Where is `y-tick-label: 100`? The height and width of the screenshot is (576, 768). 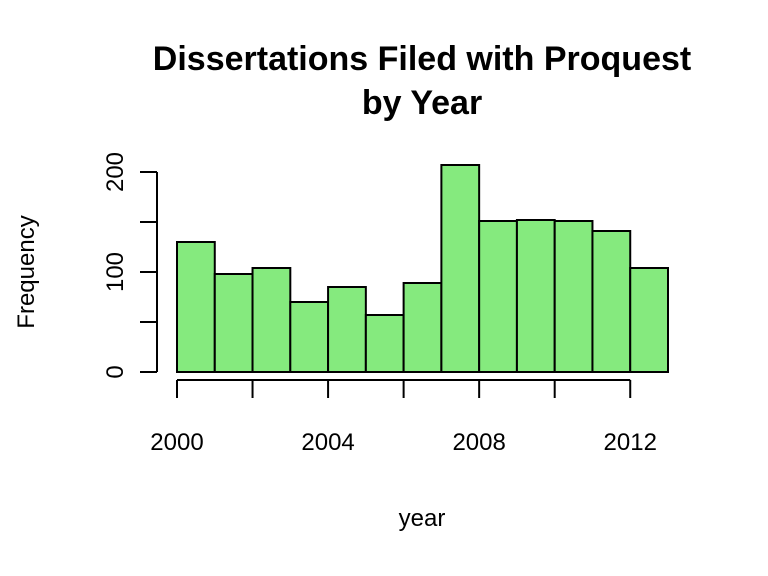 y-tick-label: 100 is located at coordinates (115, 272).